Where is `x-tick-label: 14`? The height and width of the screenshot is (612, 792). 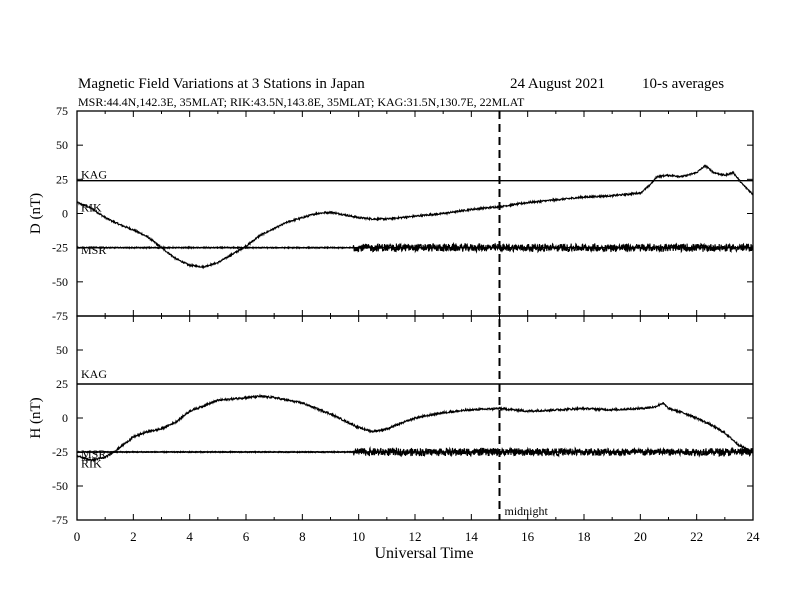
x-tick-label: 14 is located at coordinates (472, 536).